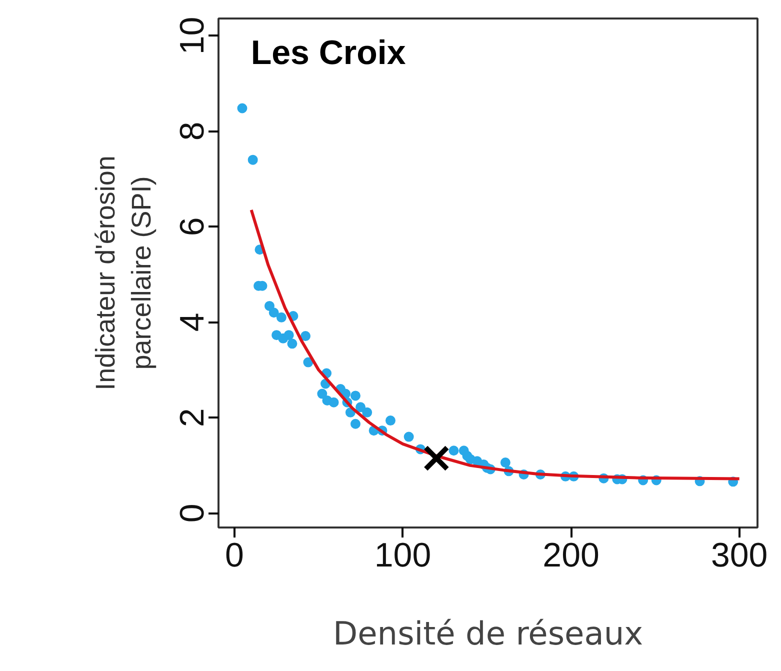 This screenshot has height=671, width=781. I want to click on y-tick-label: 6, so click(193, 226).